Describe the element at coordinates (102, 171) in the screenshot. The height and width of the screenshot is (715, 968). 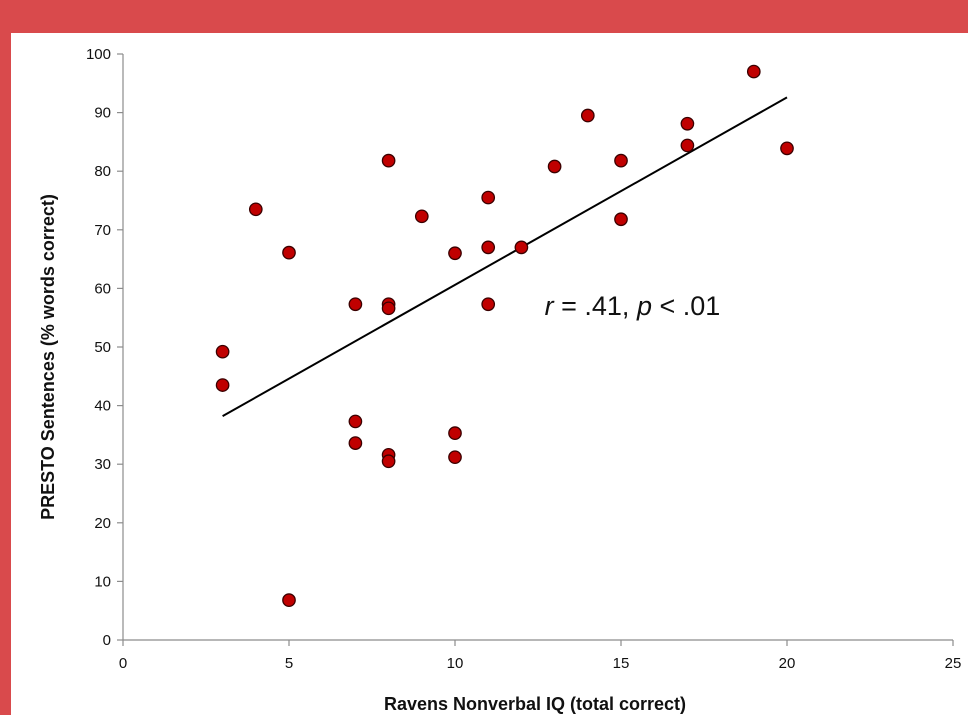
I see `y-tick-label: 80` at that location.